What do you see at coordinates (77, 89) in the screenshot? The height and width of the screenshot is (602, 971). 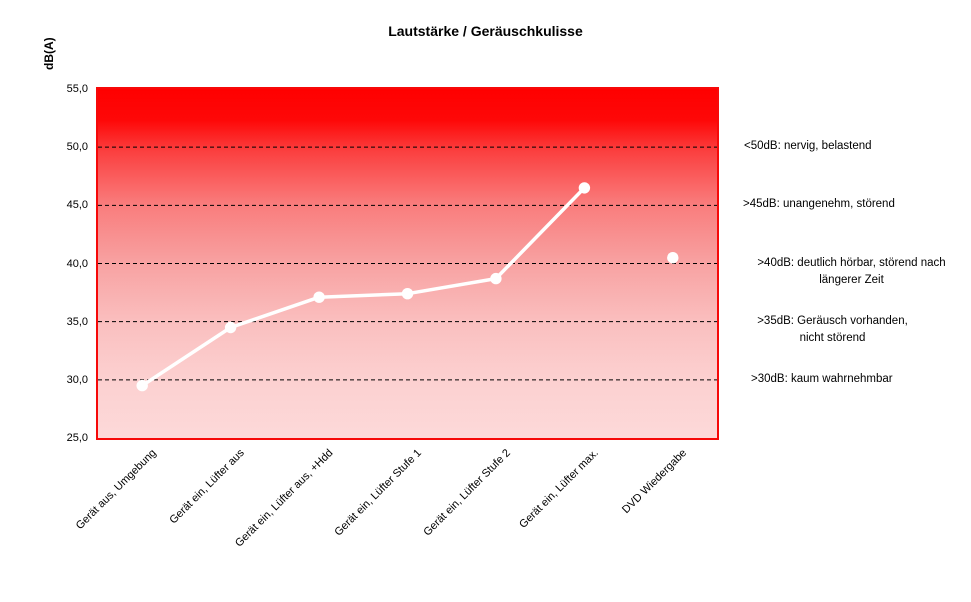 I see `y-tick-label: 55,0` at bounding box center [77, 89].